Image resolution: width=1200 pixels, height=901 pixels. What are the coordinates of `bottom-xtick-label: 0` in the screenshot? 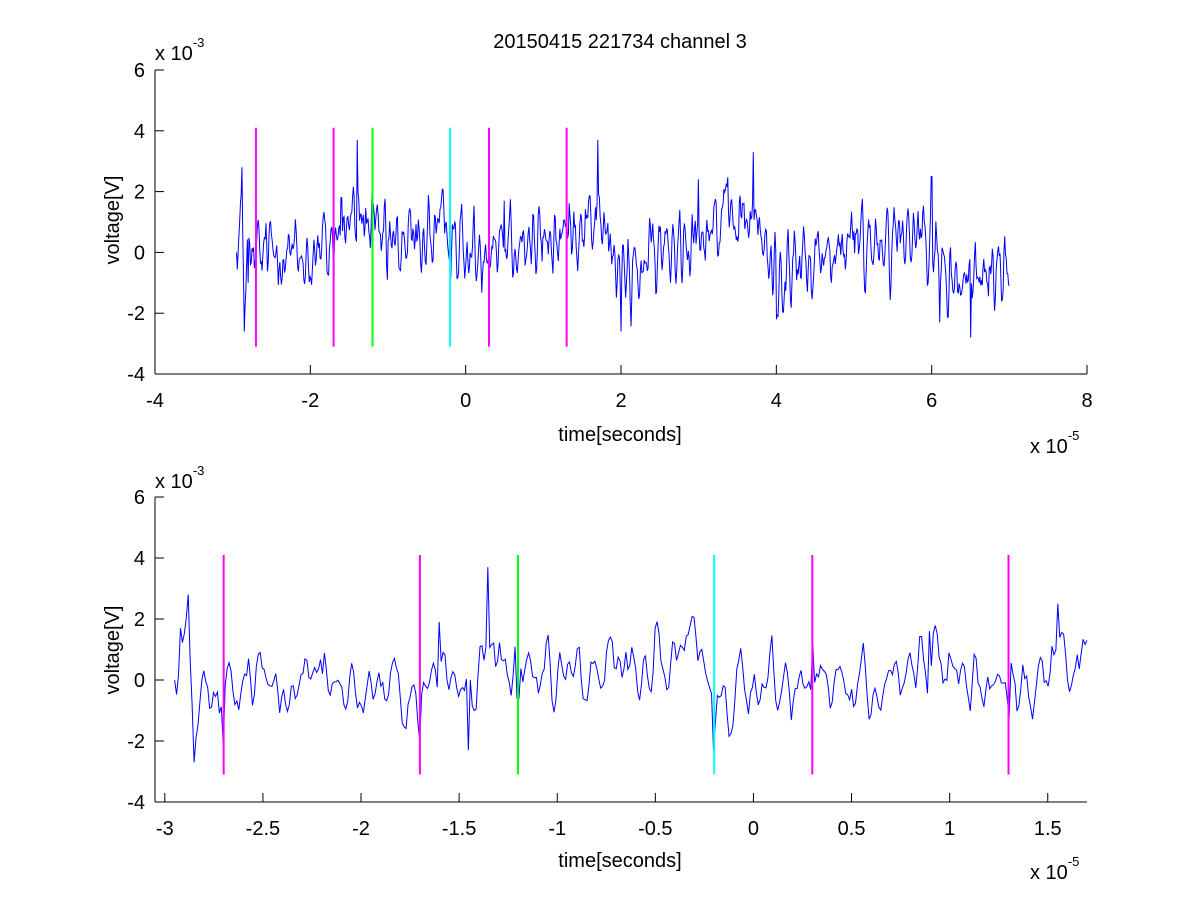 It's located at (753, 829).